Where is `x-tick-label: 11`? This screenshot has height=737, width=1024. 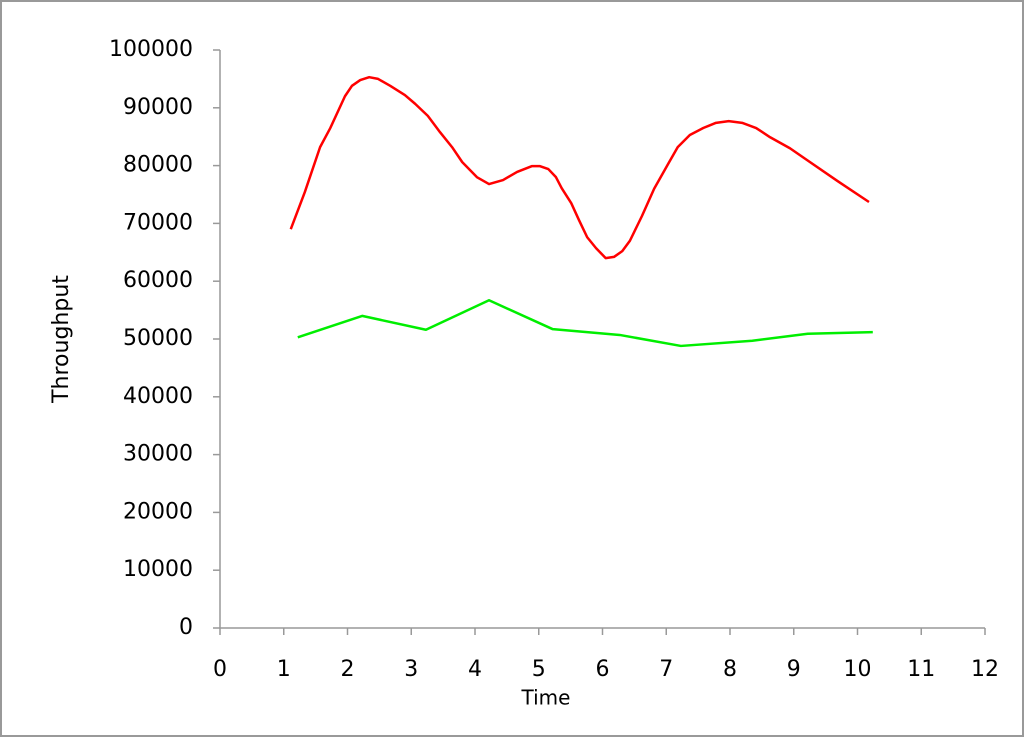 x-tick-label: 11 is located at coordinates (921, 669).